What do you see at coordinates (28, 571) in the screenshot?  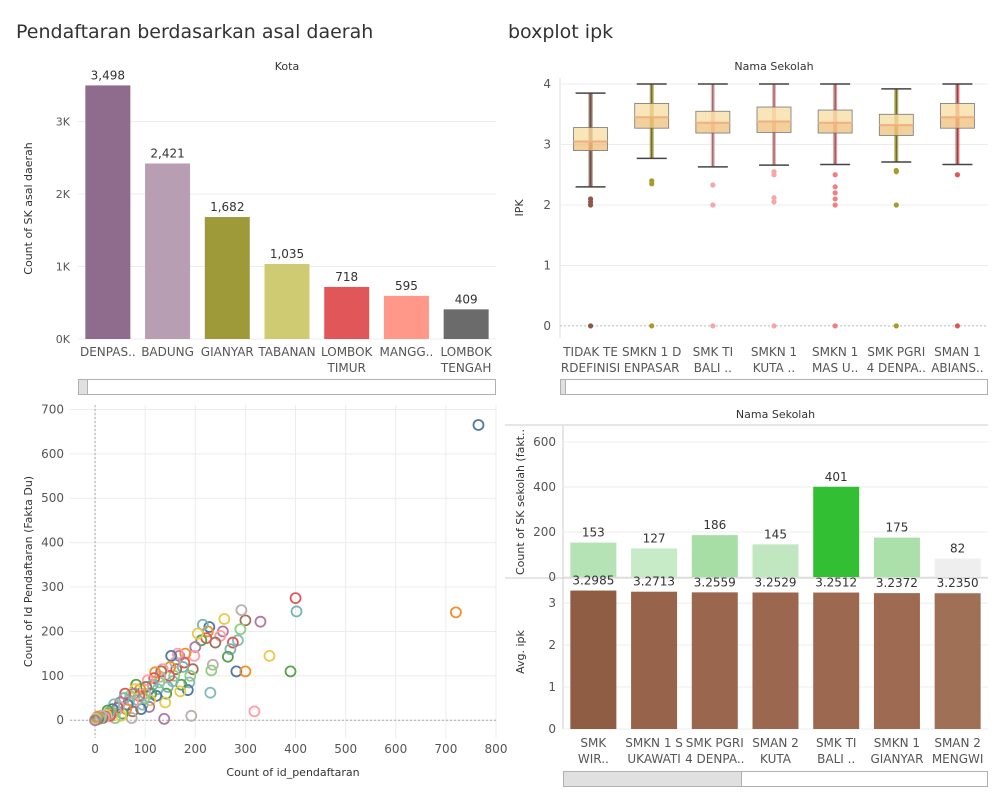 I see `scatter-y-axis-title: Count of Id Pendaftaran (Fakta Du)` at bounding box center [28, 571].